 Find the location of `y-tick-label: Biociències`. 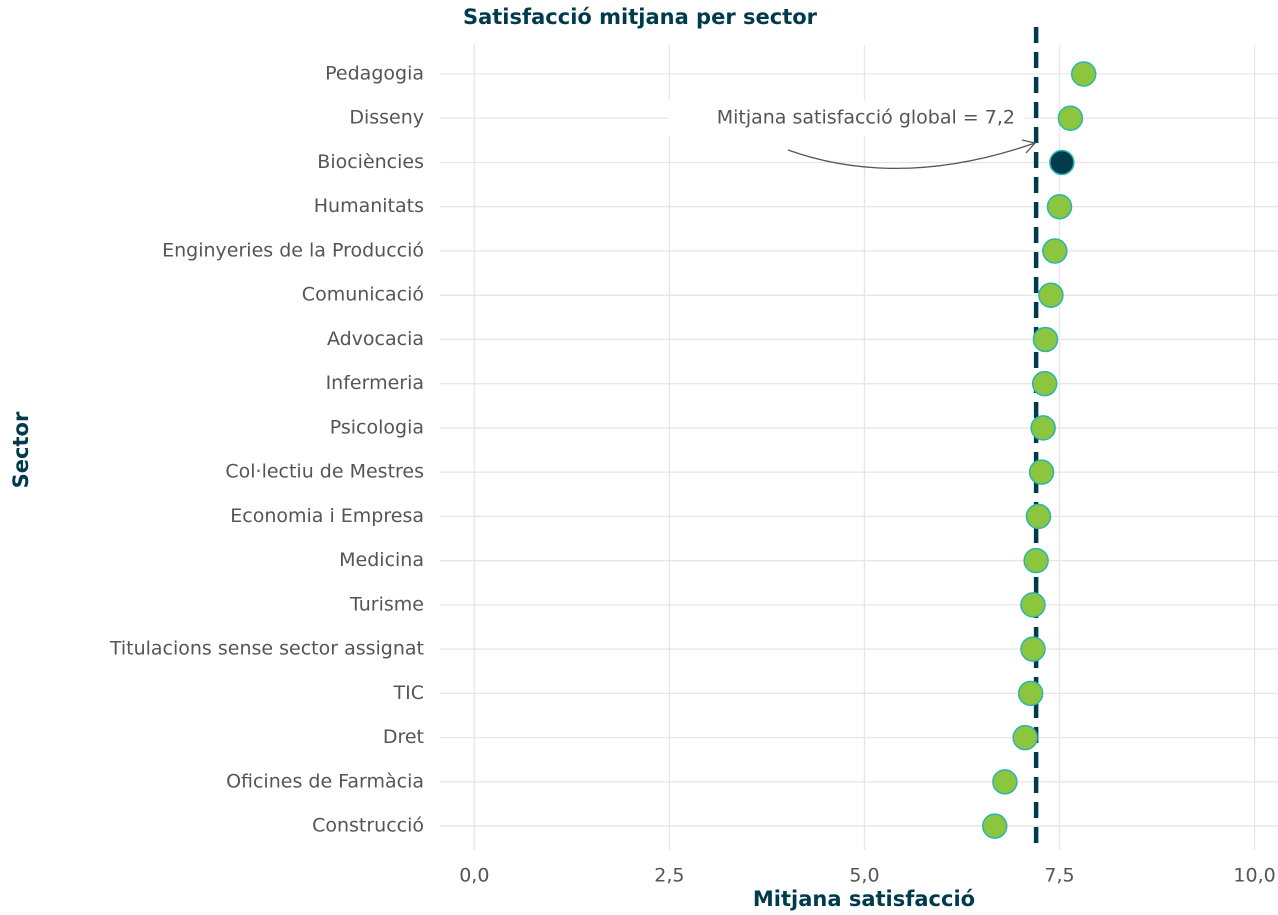

y-tick-label: Biociències is located at coordinates (370, 162).